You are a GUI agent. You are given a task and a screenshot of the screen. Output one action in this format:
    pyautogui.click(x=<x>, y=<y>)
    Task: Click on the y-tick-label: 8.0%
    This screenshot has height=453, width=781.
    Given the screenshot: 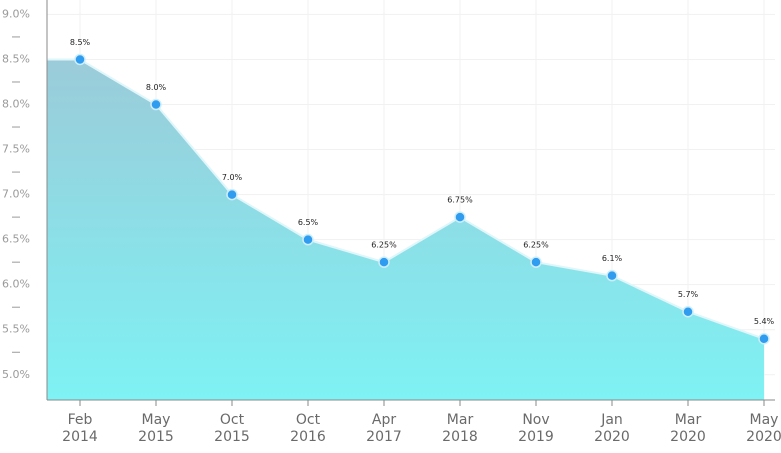 What is the action you would take?
    pyautogui.click(x=16, y=104)
    